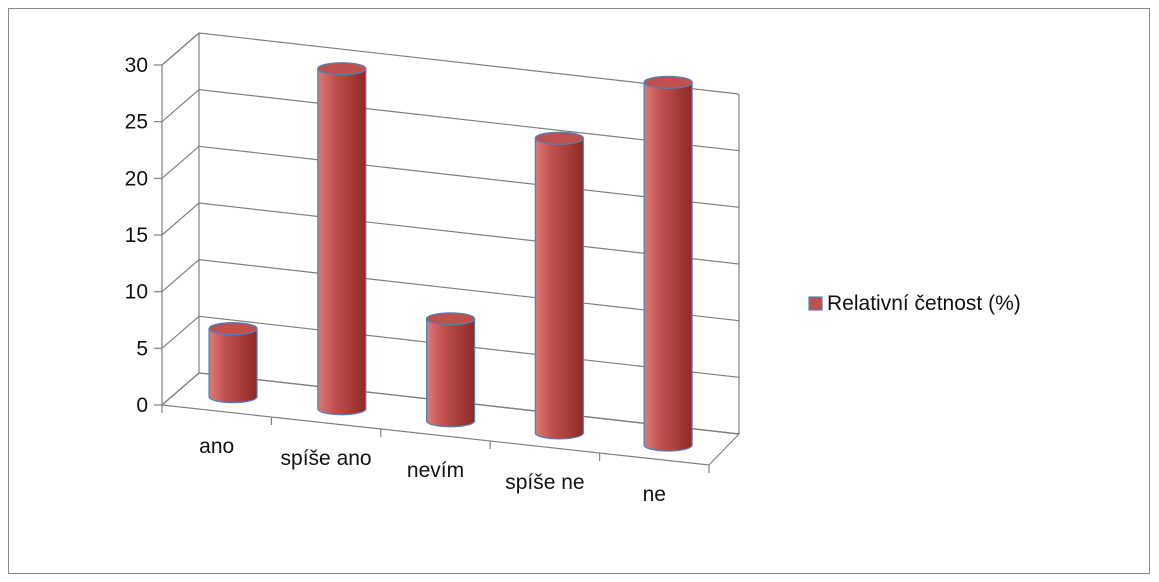 This screenshot has width=1159, height=582. Describe the element at coordinates (815, 303) in the screenshot. I see `legend-swatch` at that location.